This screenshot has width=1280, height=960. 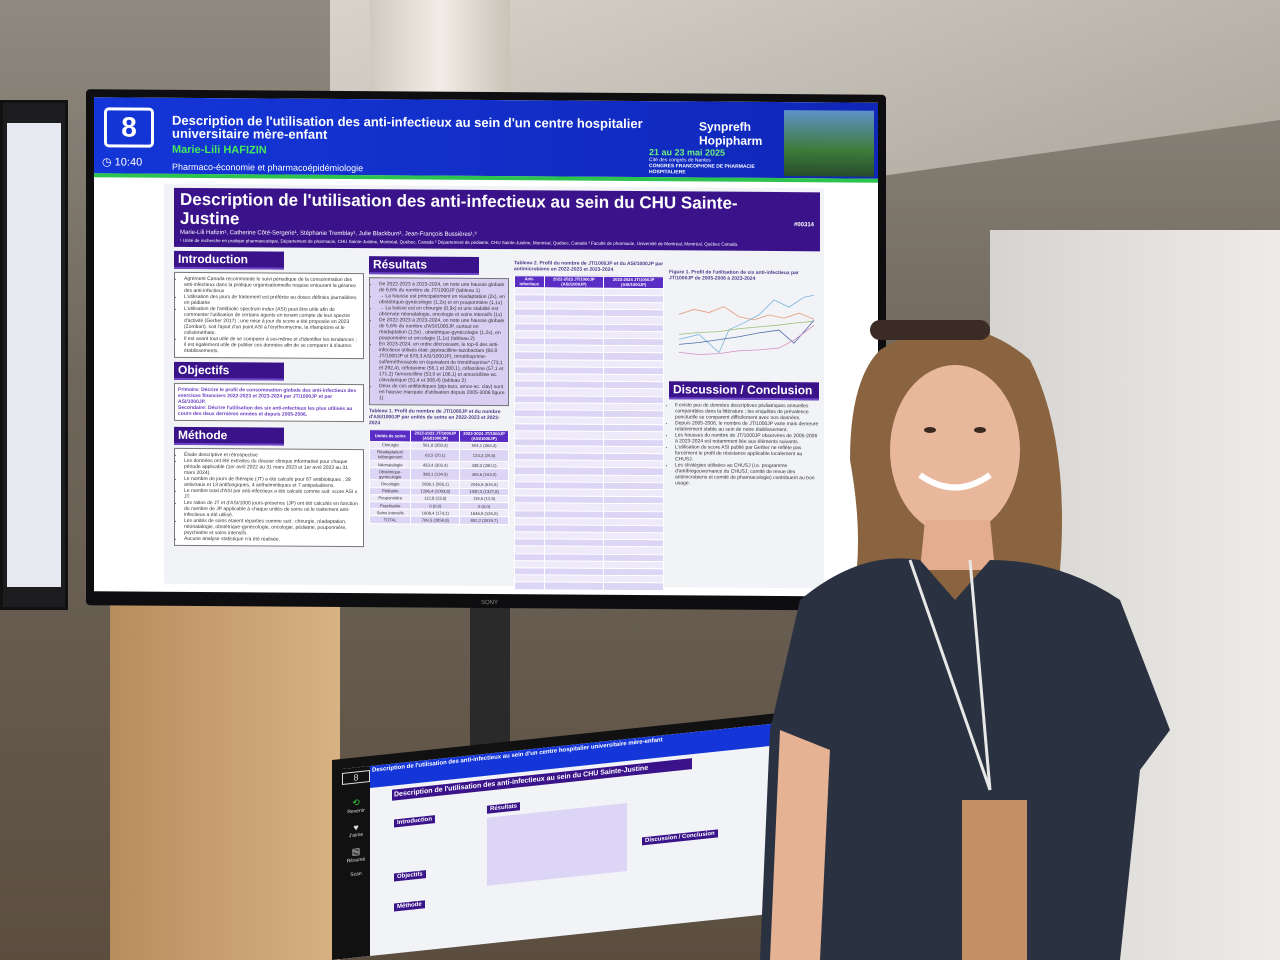 I want to click on tablet-heading: Méthode, so click(x=409, y=906).